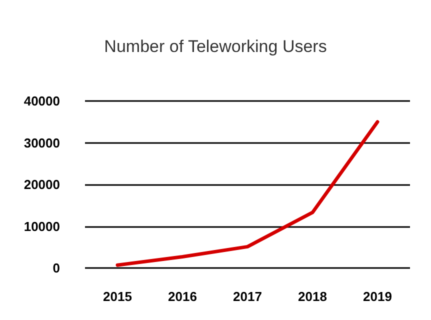 The height and width of the screenshot is (320, 431). Describe the element at coordinates (247, 296) in the screenshot. I see `x-tick-label: 2017` at that location.